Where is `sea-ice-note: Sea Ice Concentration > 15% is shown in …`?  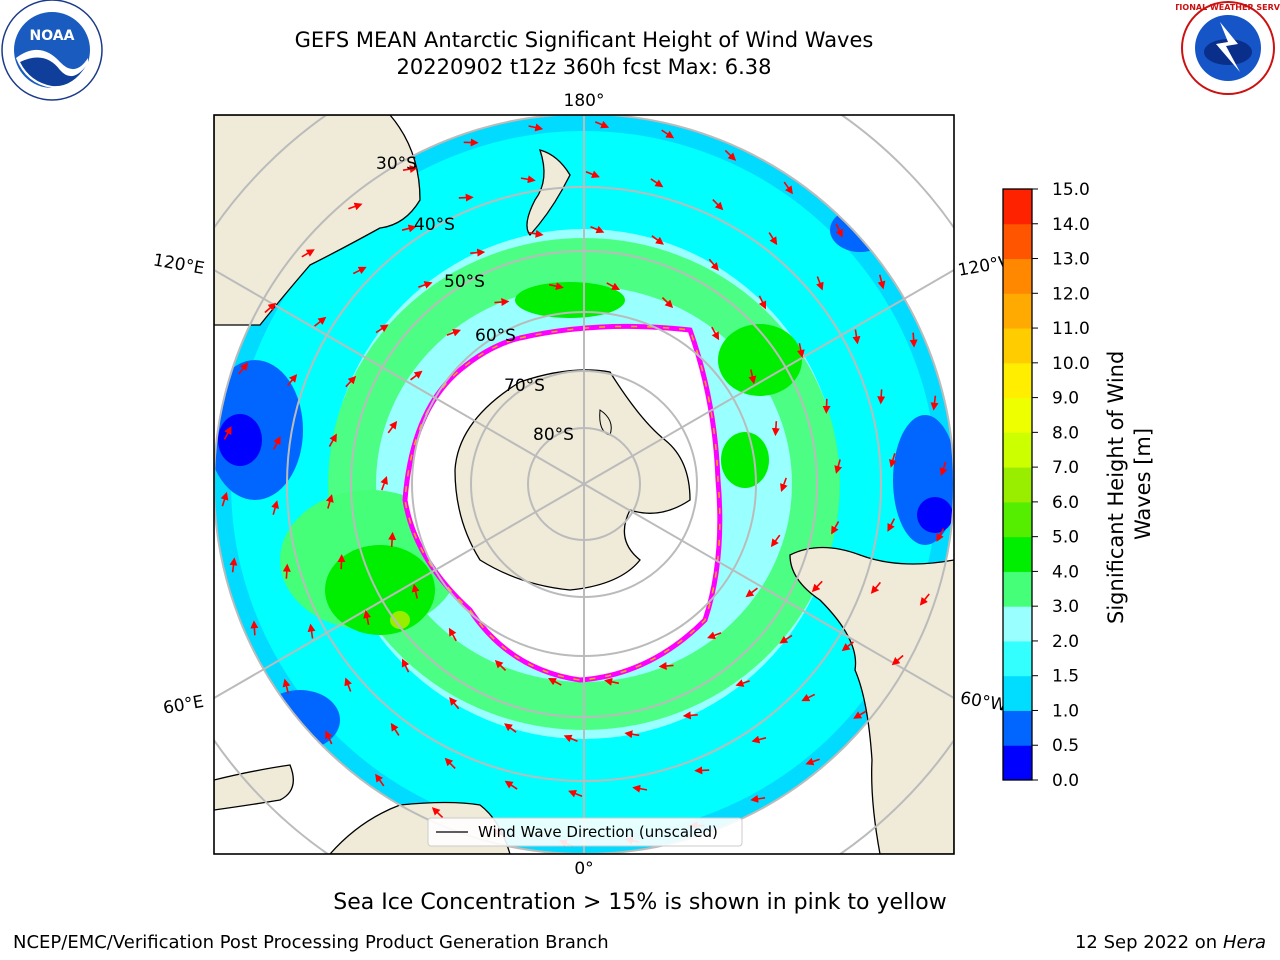 sea-ice-note: Sea Ice Concentration > 15% is shown in … is located at coordinates (640, 902).